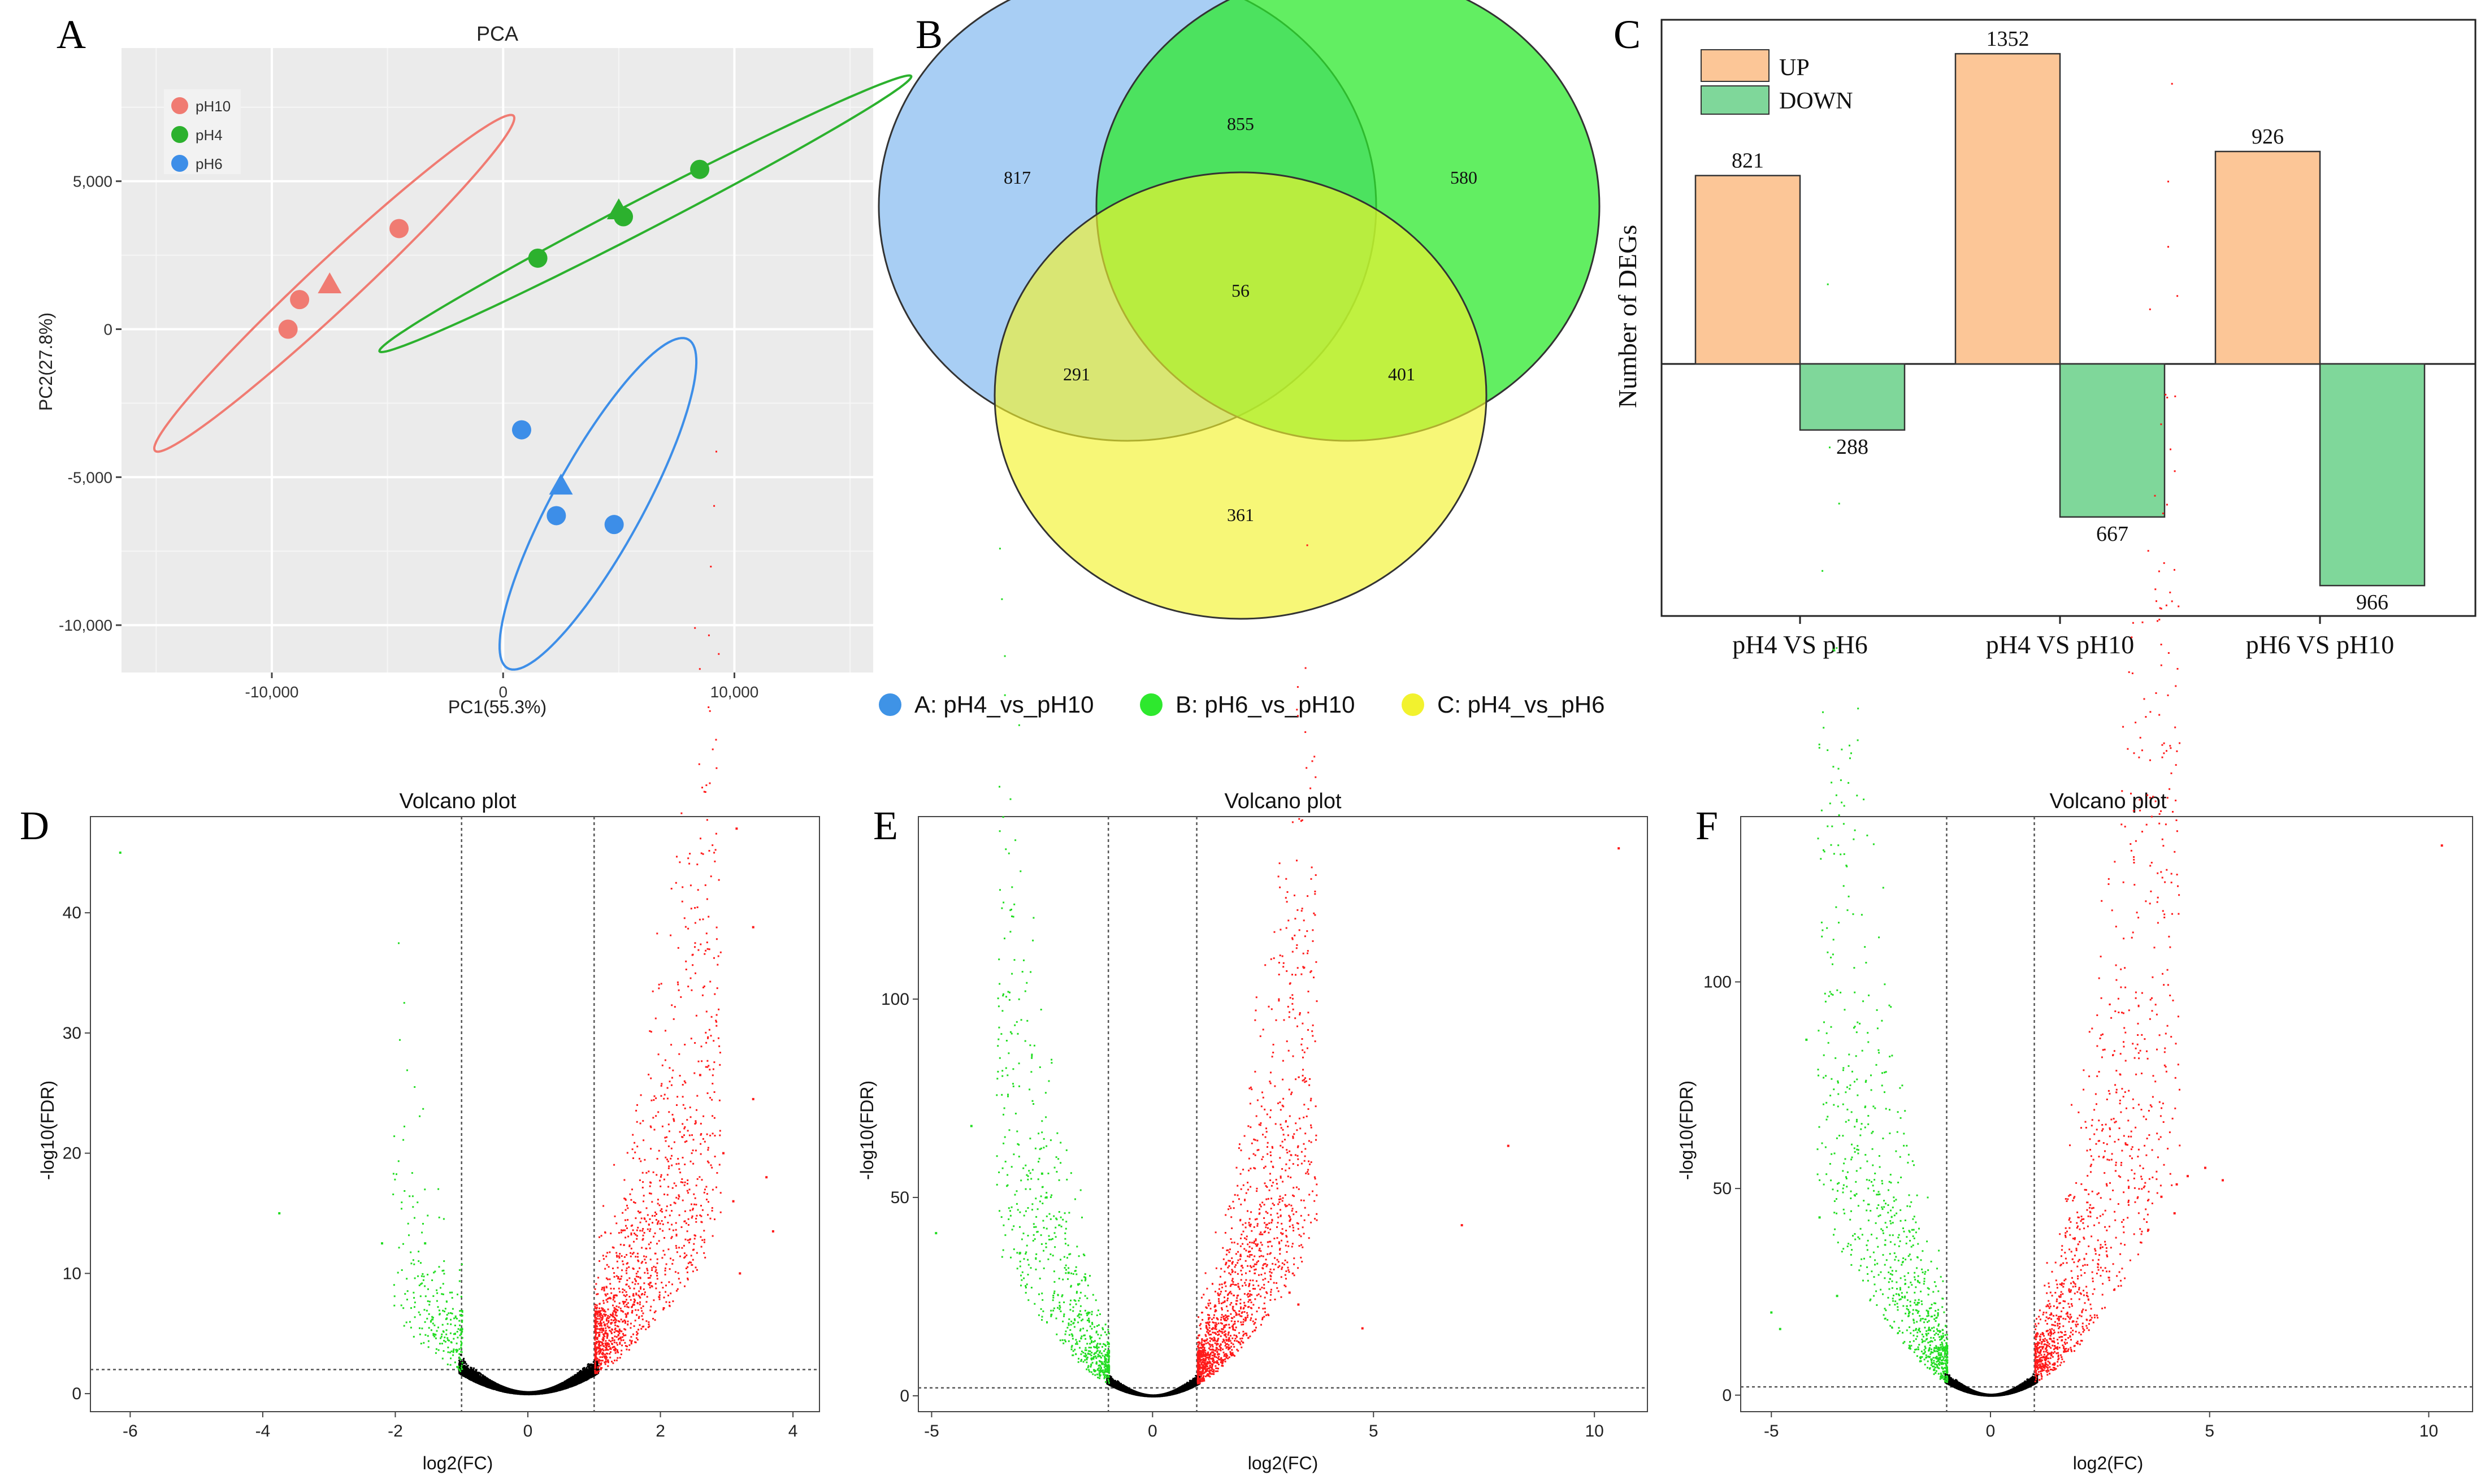  Describe the element at coordinates (458, 1463) in the screenshot. I see `volcano-d-x-axis-label: log2(FC)` at that location.